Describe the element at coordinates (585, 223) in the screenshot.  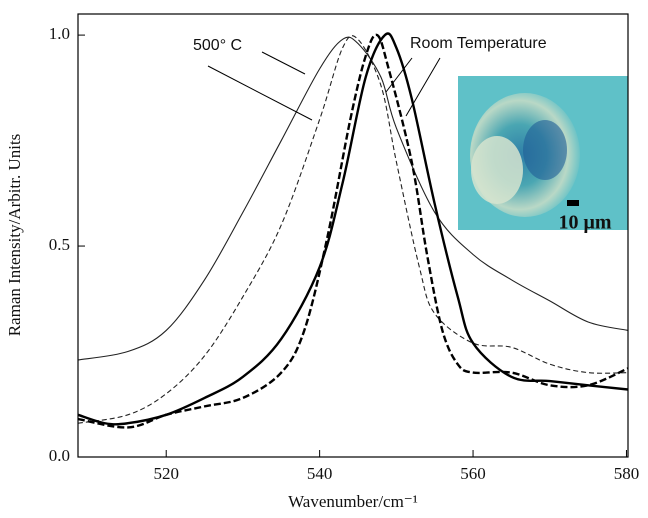
I see `inset-label: 10 μm` at that location.